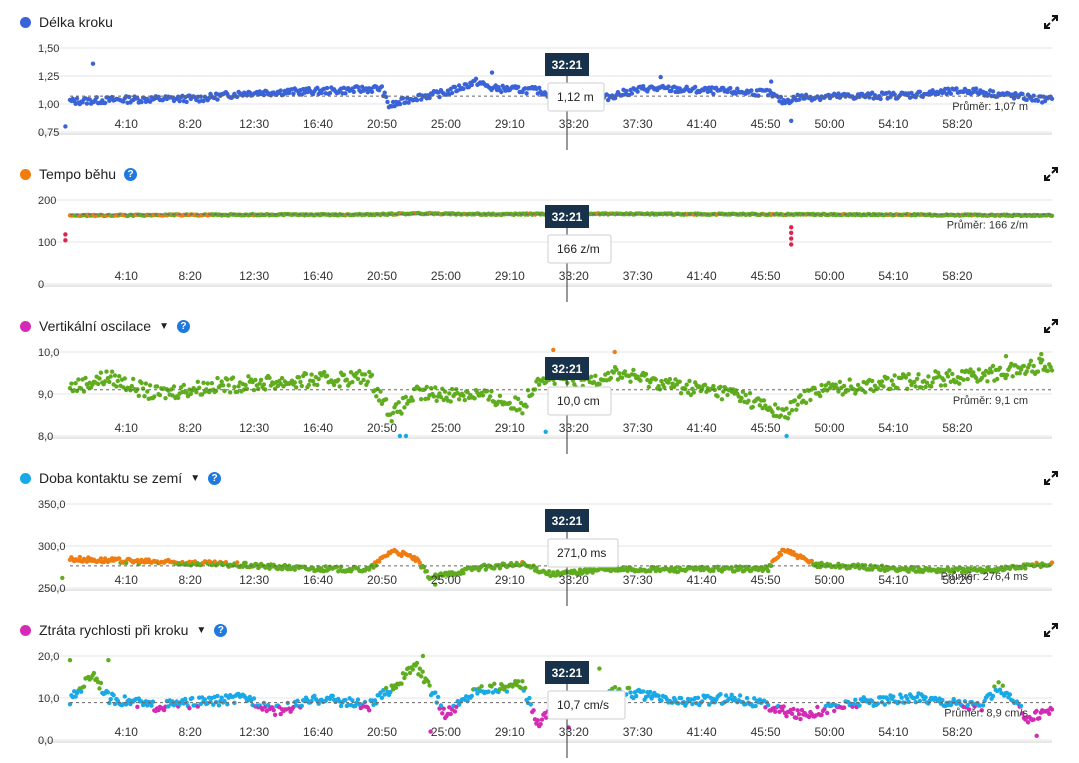 The image size is (1079, 763). What do you see at coordinates (52, 547) in the screenshot?
I see `y-tick-label: 300,0` at bounding box center [52, 547].